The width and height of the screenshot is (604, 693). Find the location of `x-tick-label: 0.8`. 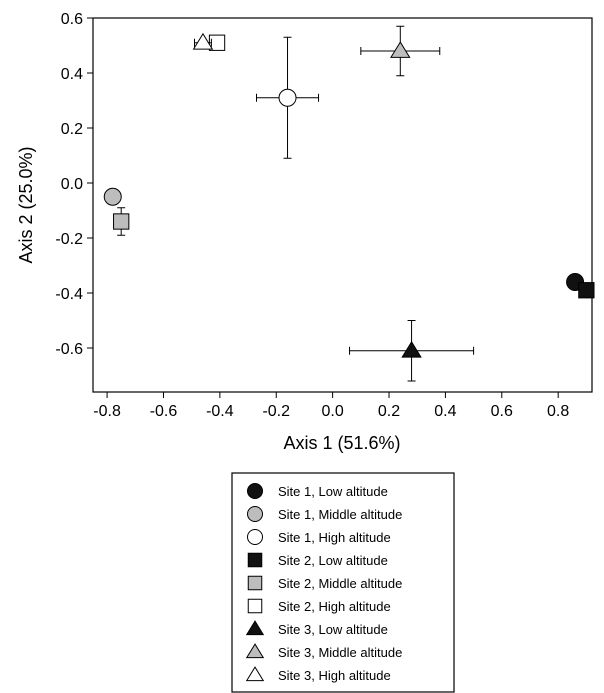

x-tick-label: 0.8 is located at coordinates (558, 411).